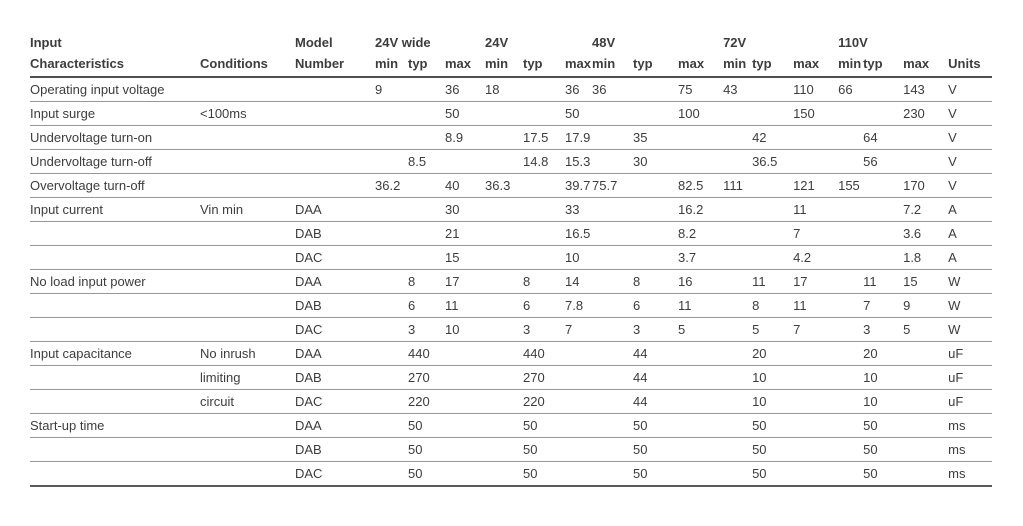 The height and width of the screenshot is (526, 1023). Describe the element at coordinates (738, 89) in the screenshot. I see `value-cell: 43` at that location.